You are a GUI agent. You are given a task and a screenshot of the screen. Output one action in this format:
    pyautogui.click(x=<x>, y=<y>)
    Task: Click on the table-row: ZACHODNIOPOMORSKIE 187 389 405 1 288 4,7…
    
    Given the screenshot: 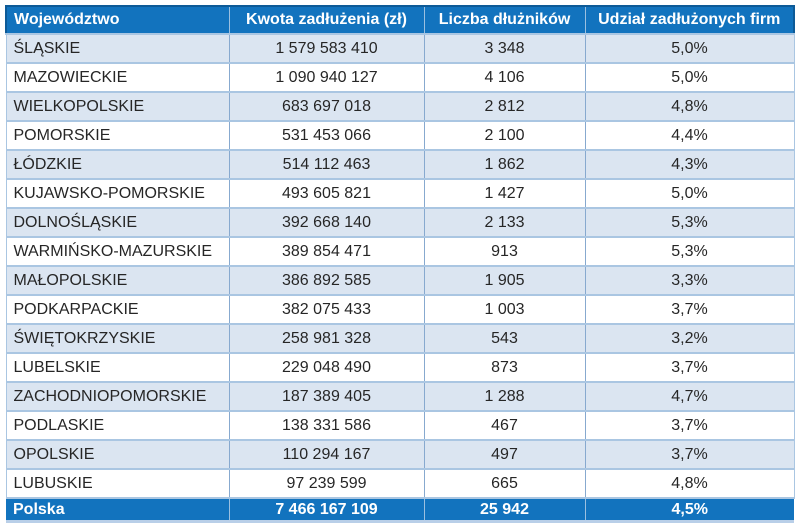 What is the action you would take?
    pyautogui.click(x=400, y=397)
    